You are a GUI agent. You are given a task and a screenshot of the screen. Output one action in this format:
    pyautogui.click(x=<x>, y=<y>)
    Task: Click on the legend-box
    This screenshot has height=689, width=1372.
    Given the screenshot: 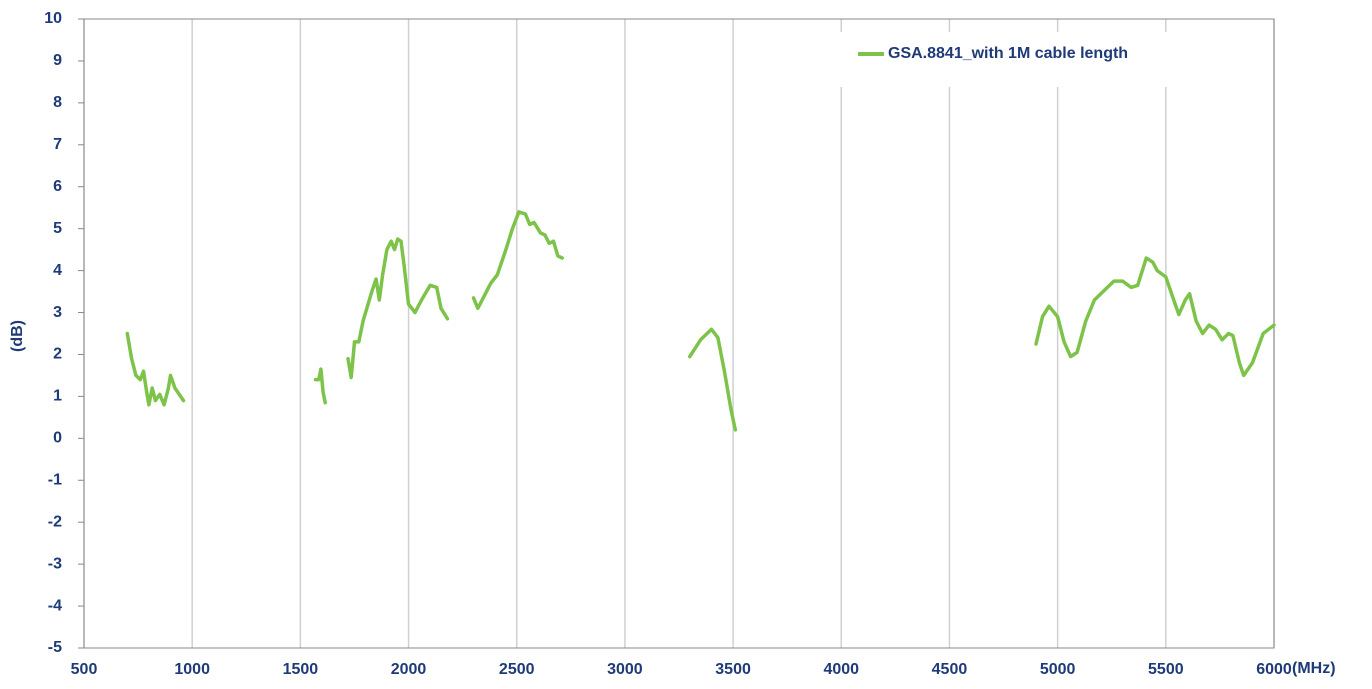 What is the action you would take?
    pyautogui.click(x=1038, y=59)
    